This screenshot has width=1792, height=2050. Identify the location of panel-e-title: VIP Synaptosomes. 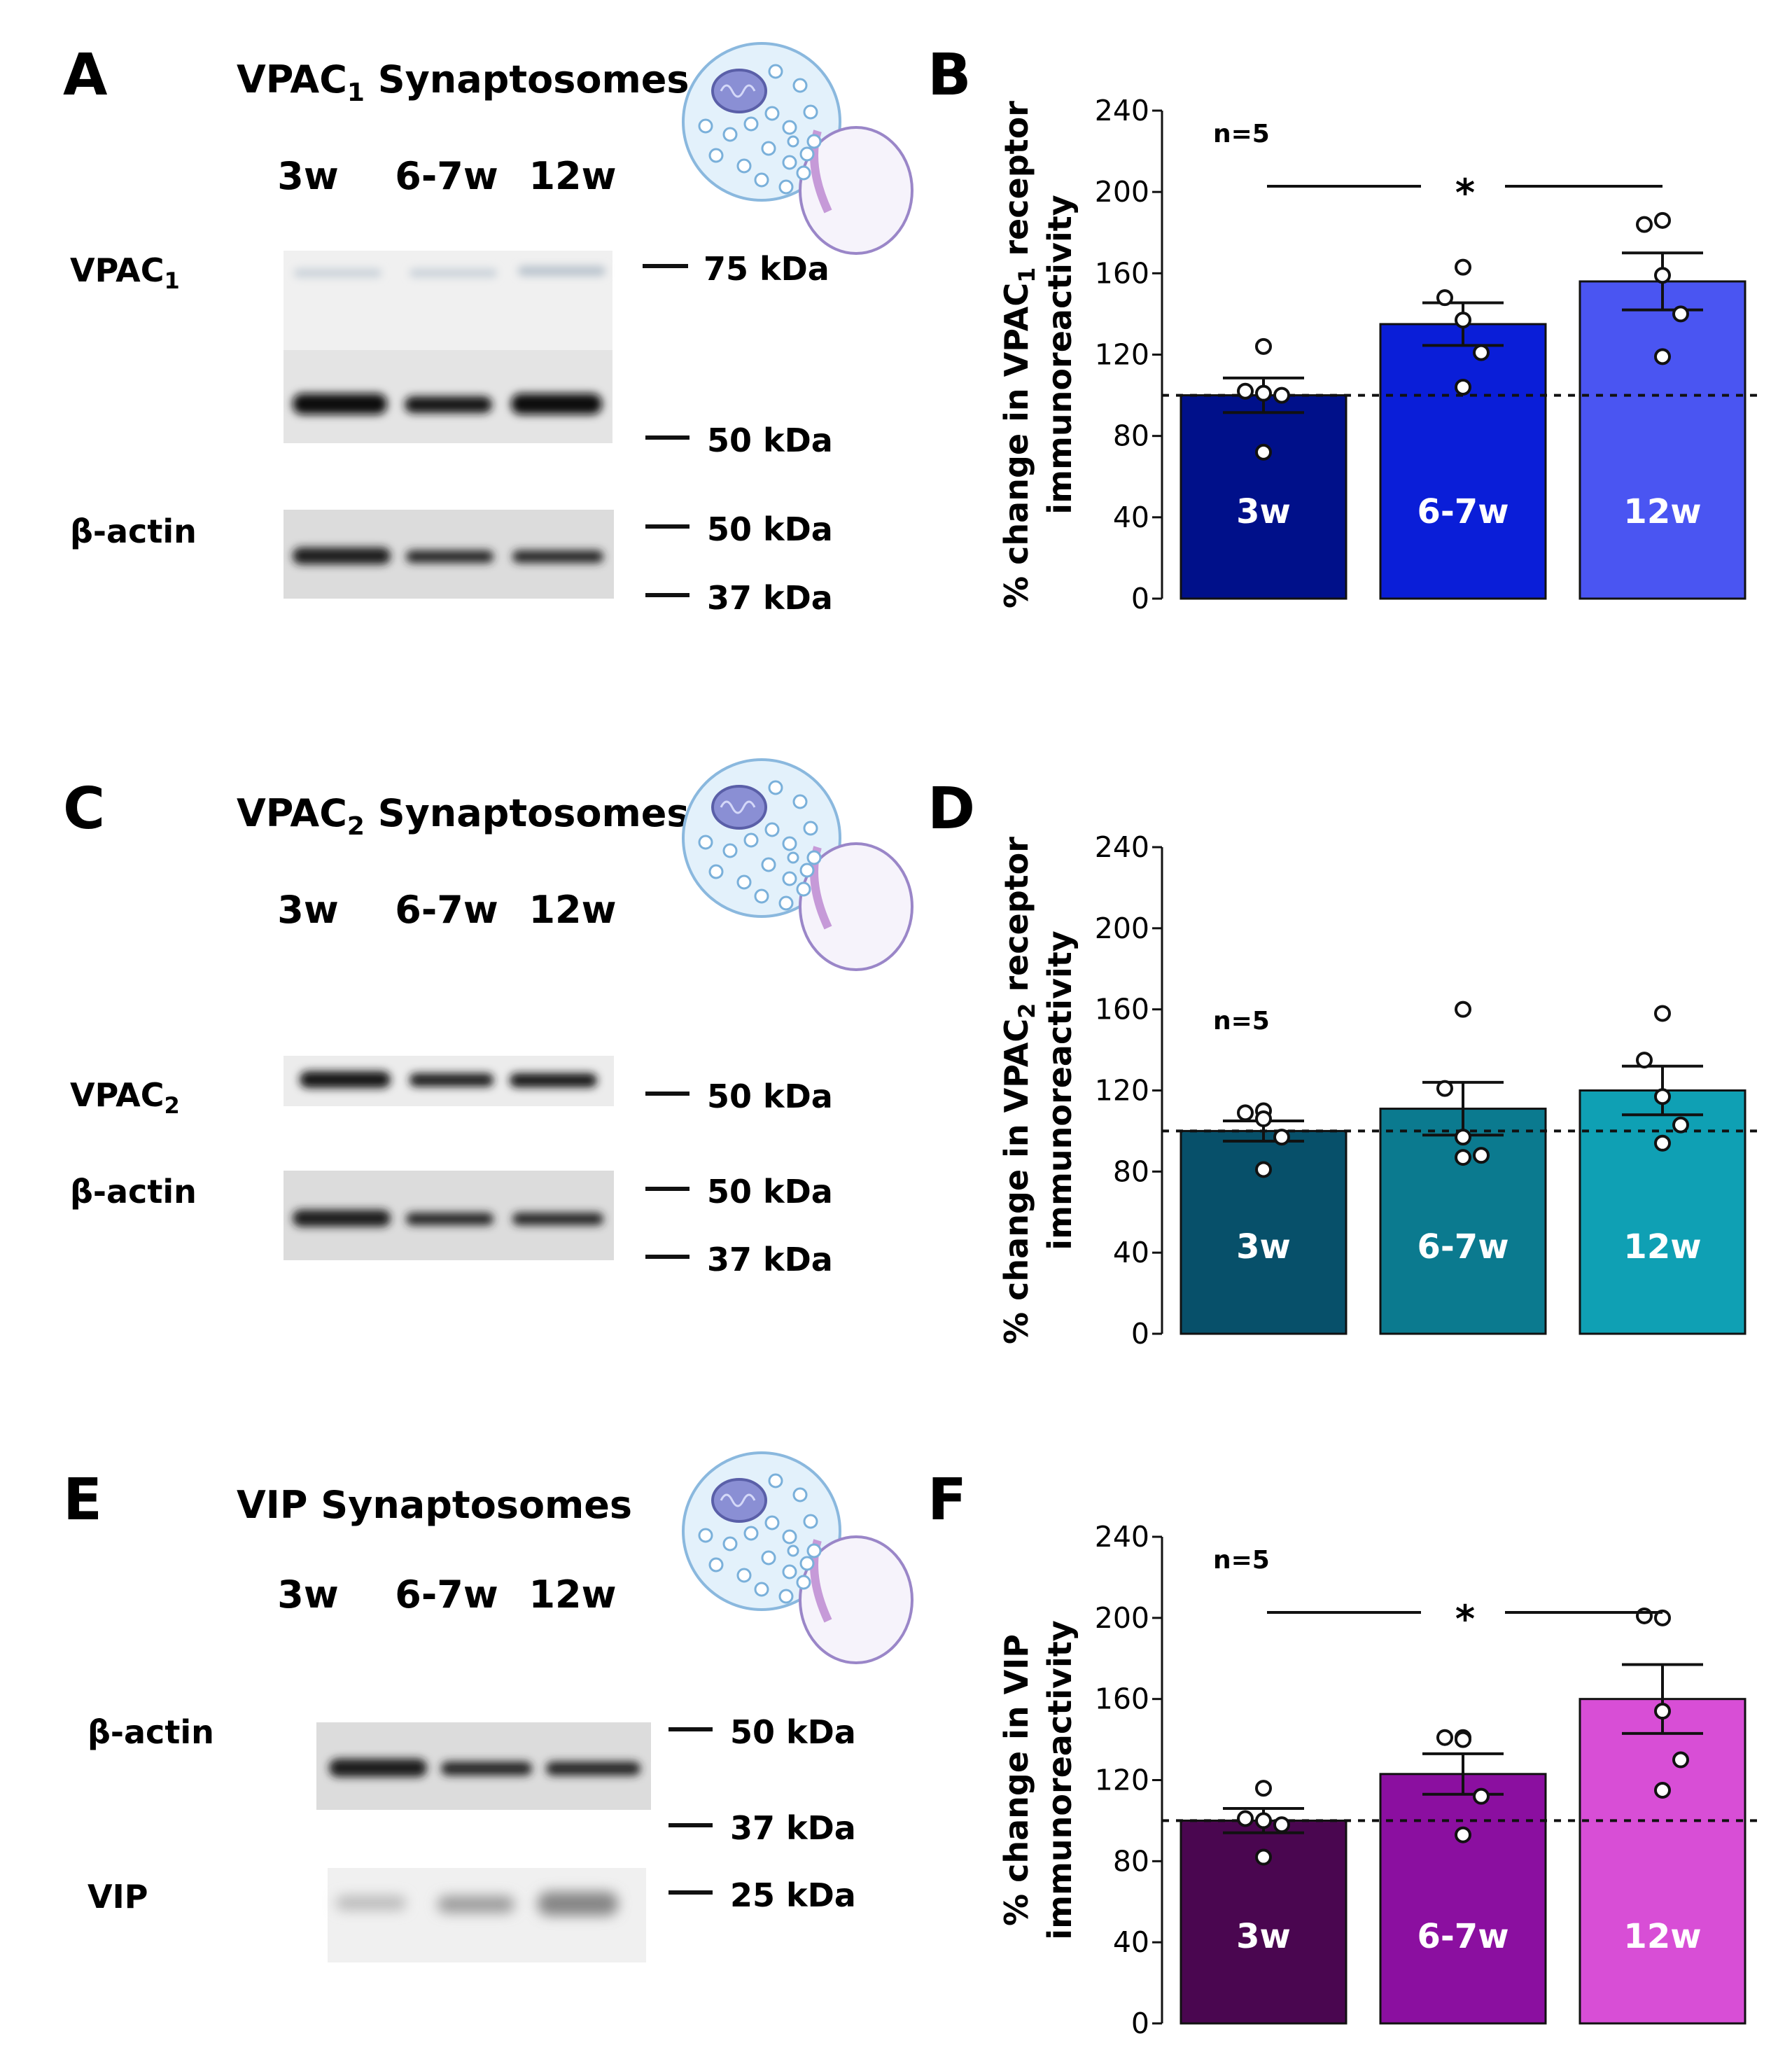
(434, 1505).